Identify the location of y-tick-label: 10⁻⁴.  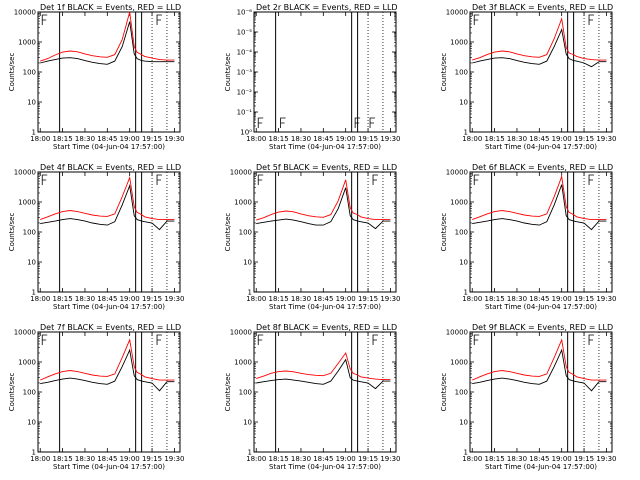
(245, 53).